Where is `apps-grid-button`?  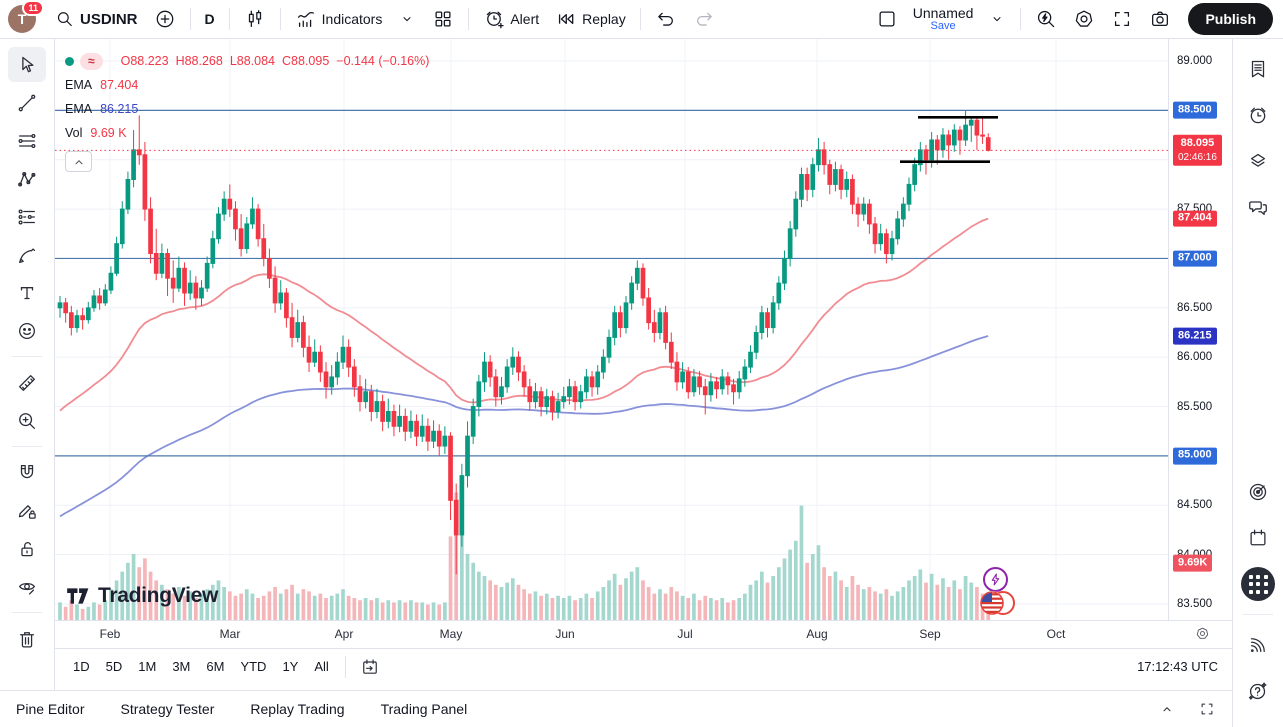 apps-grid-button is located at coordinates (1258, 584).